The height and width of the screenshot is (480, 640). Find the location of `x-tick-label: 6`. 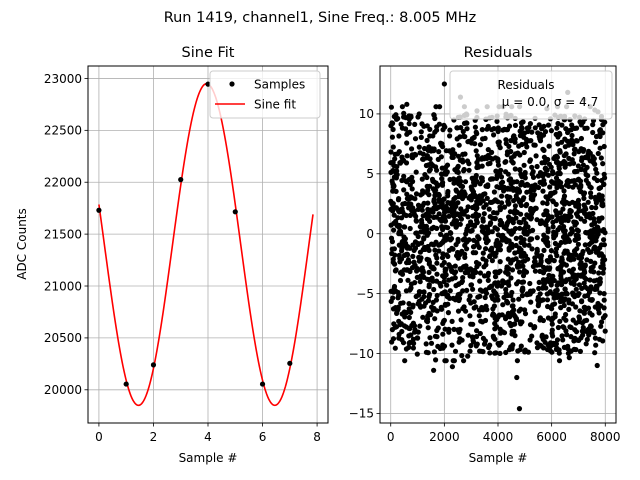

x-tick-label: 6 is located at coordinates (263, 437).